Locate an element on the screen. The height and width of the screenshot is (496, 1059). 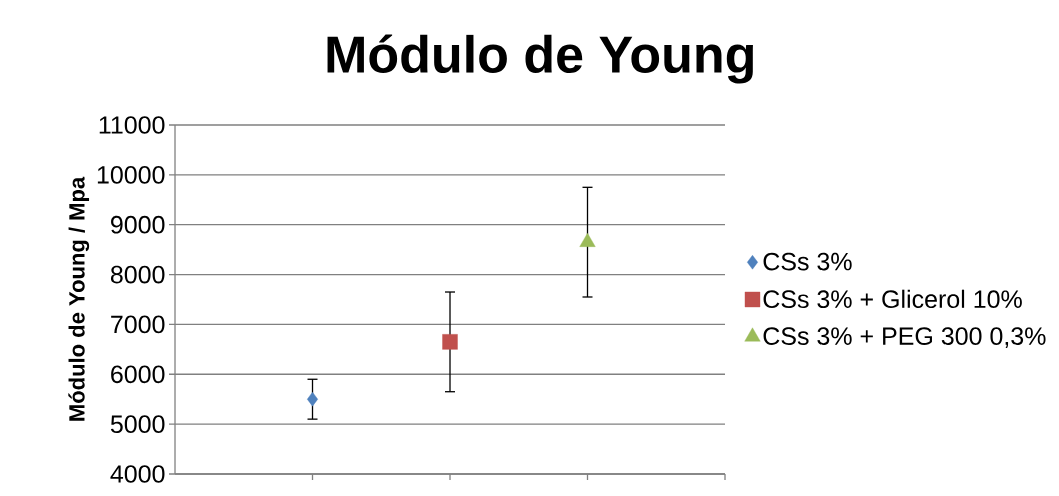
y-tick-label: 10000 is located at coordinates (131, 175).